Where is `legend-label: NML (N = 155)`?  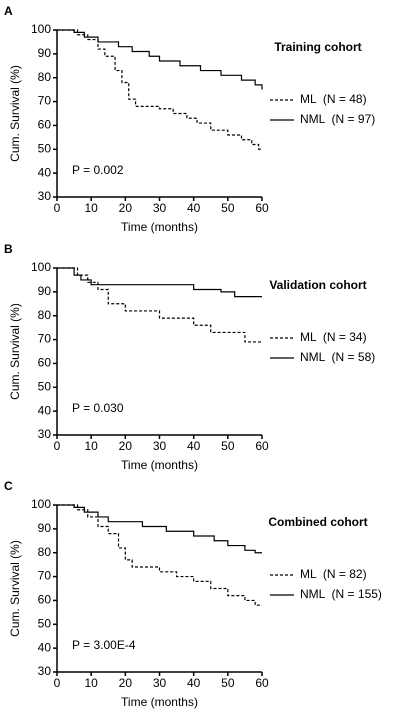 legend-label: NML (N = 155) is located at coordinates (341, 594).